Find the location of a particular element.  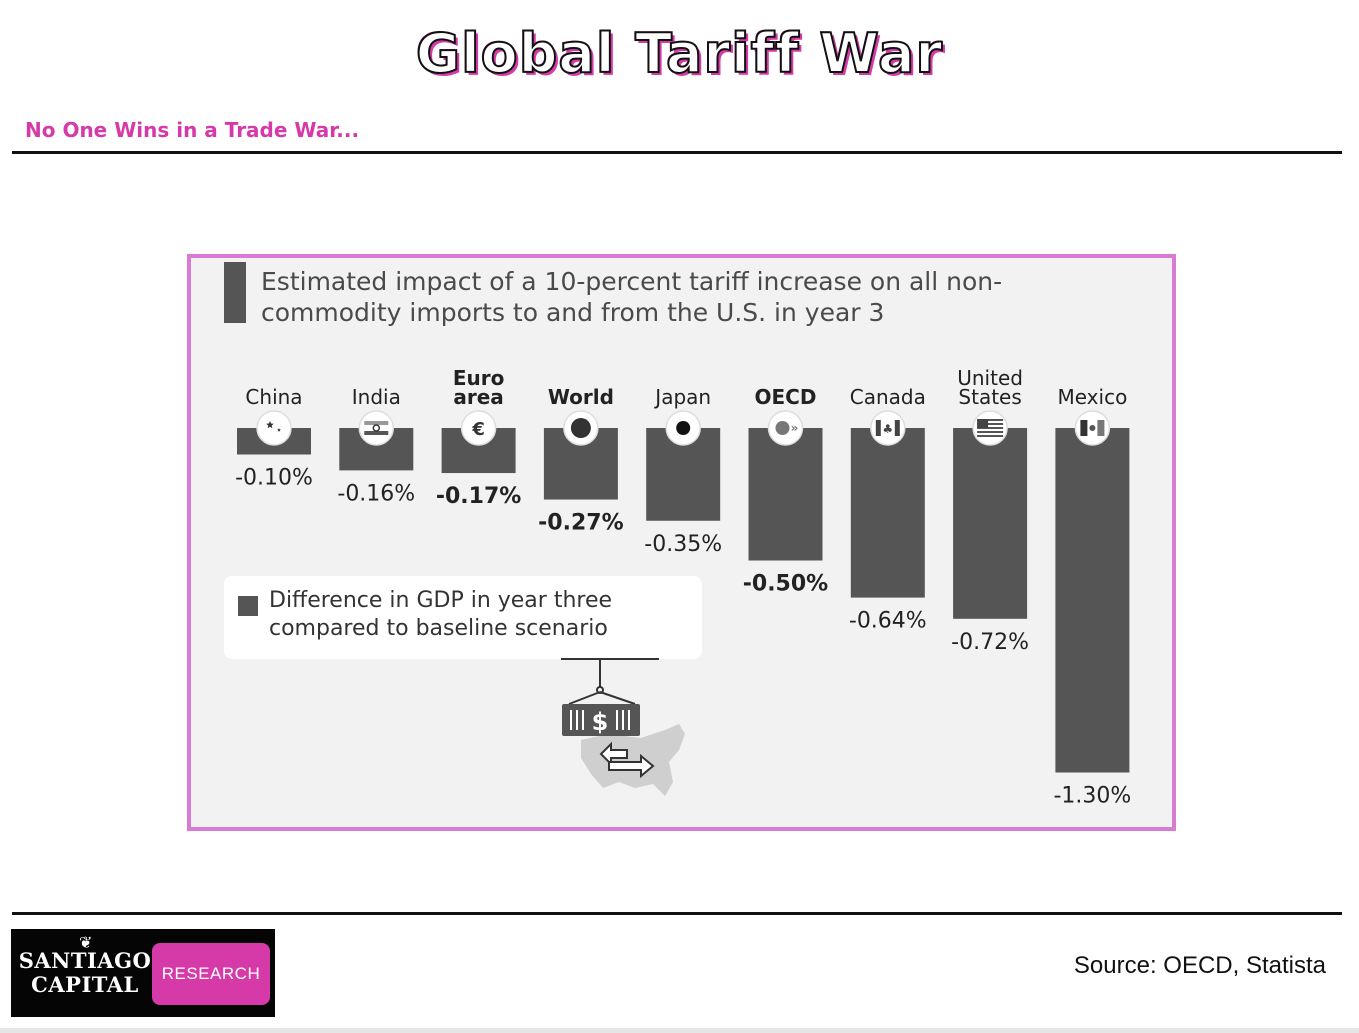

value-label: -1.30% is located at coordinates (1092, 796).